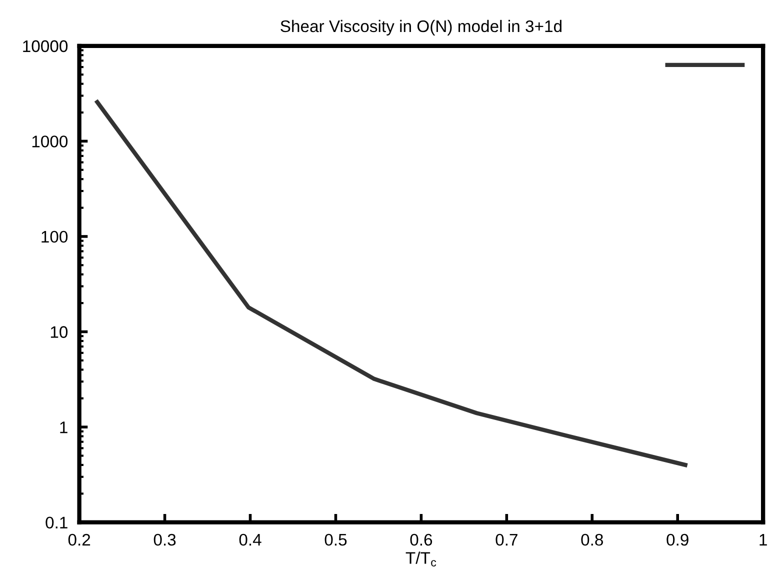 The image size is (770, 581). Describe the element at coordinates (45, 46) in the screenshot. I see `y-tick-label: 10000` at that location.